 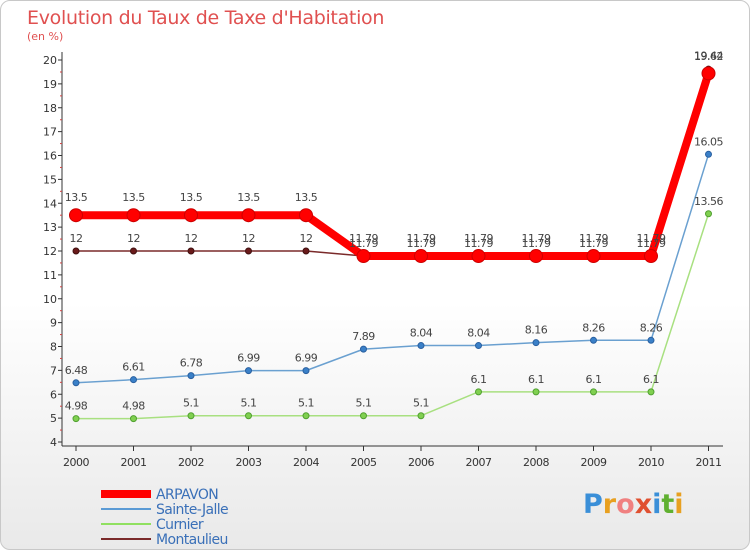 I want to click on data-label-sainte-jalle: 6.61, so click(x=133, y=367).